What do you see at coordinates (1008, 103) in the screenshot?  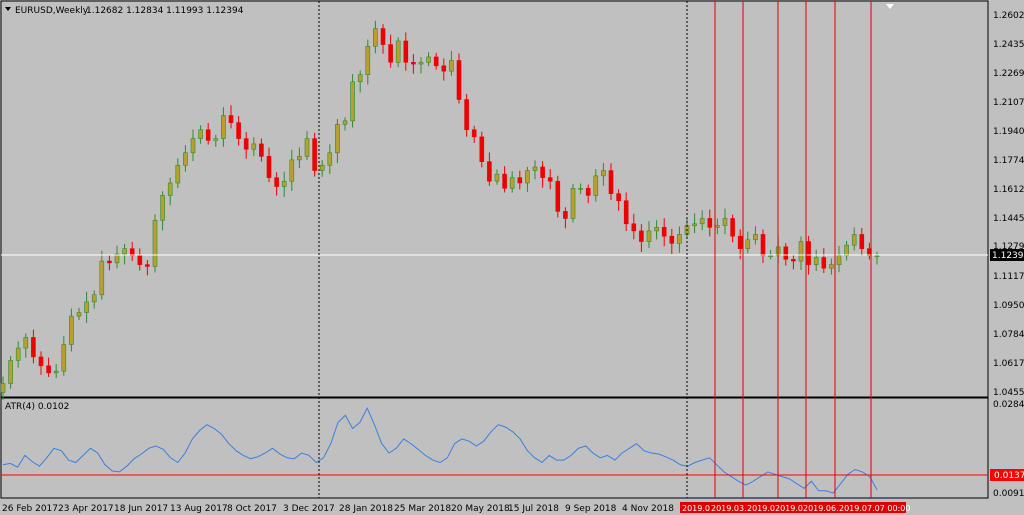 I see `price-tick: 1.21070` at bounding box center [1008, 103].